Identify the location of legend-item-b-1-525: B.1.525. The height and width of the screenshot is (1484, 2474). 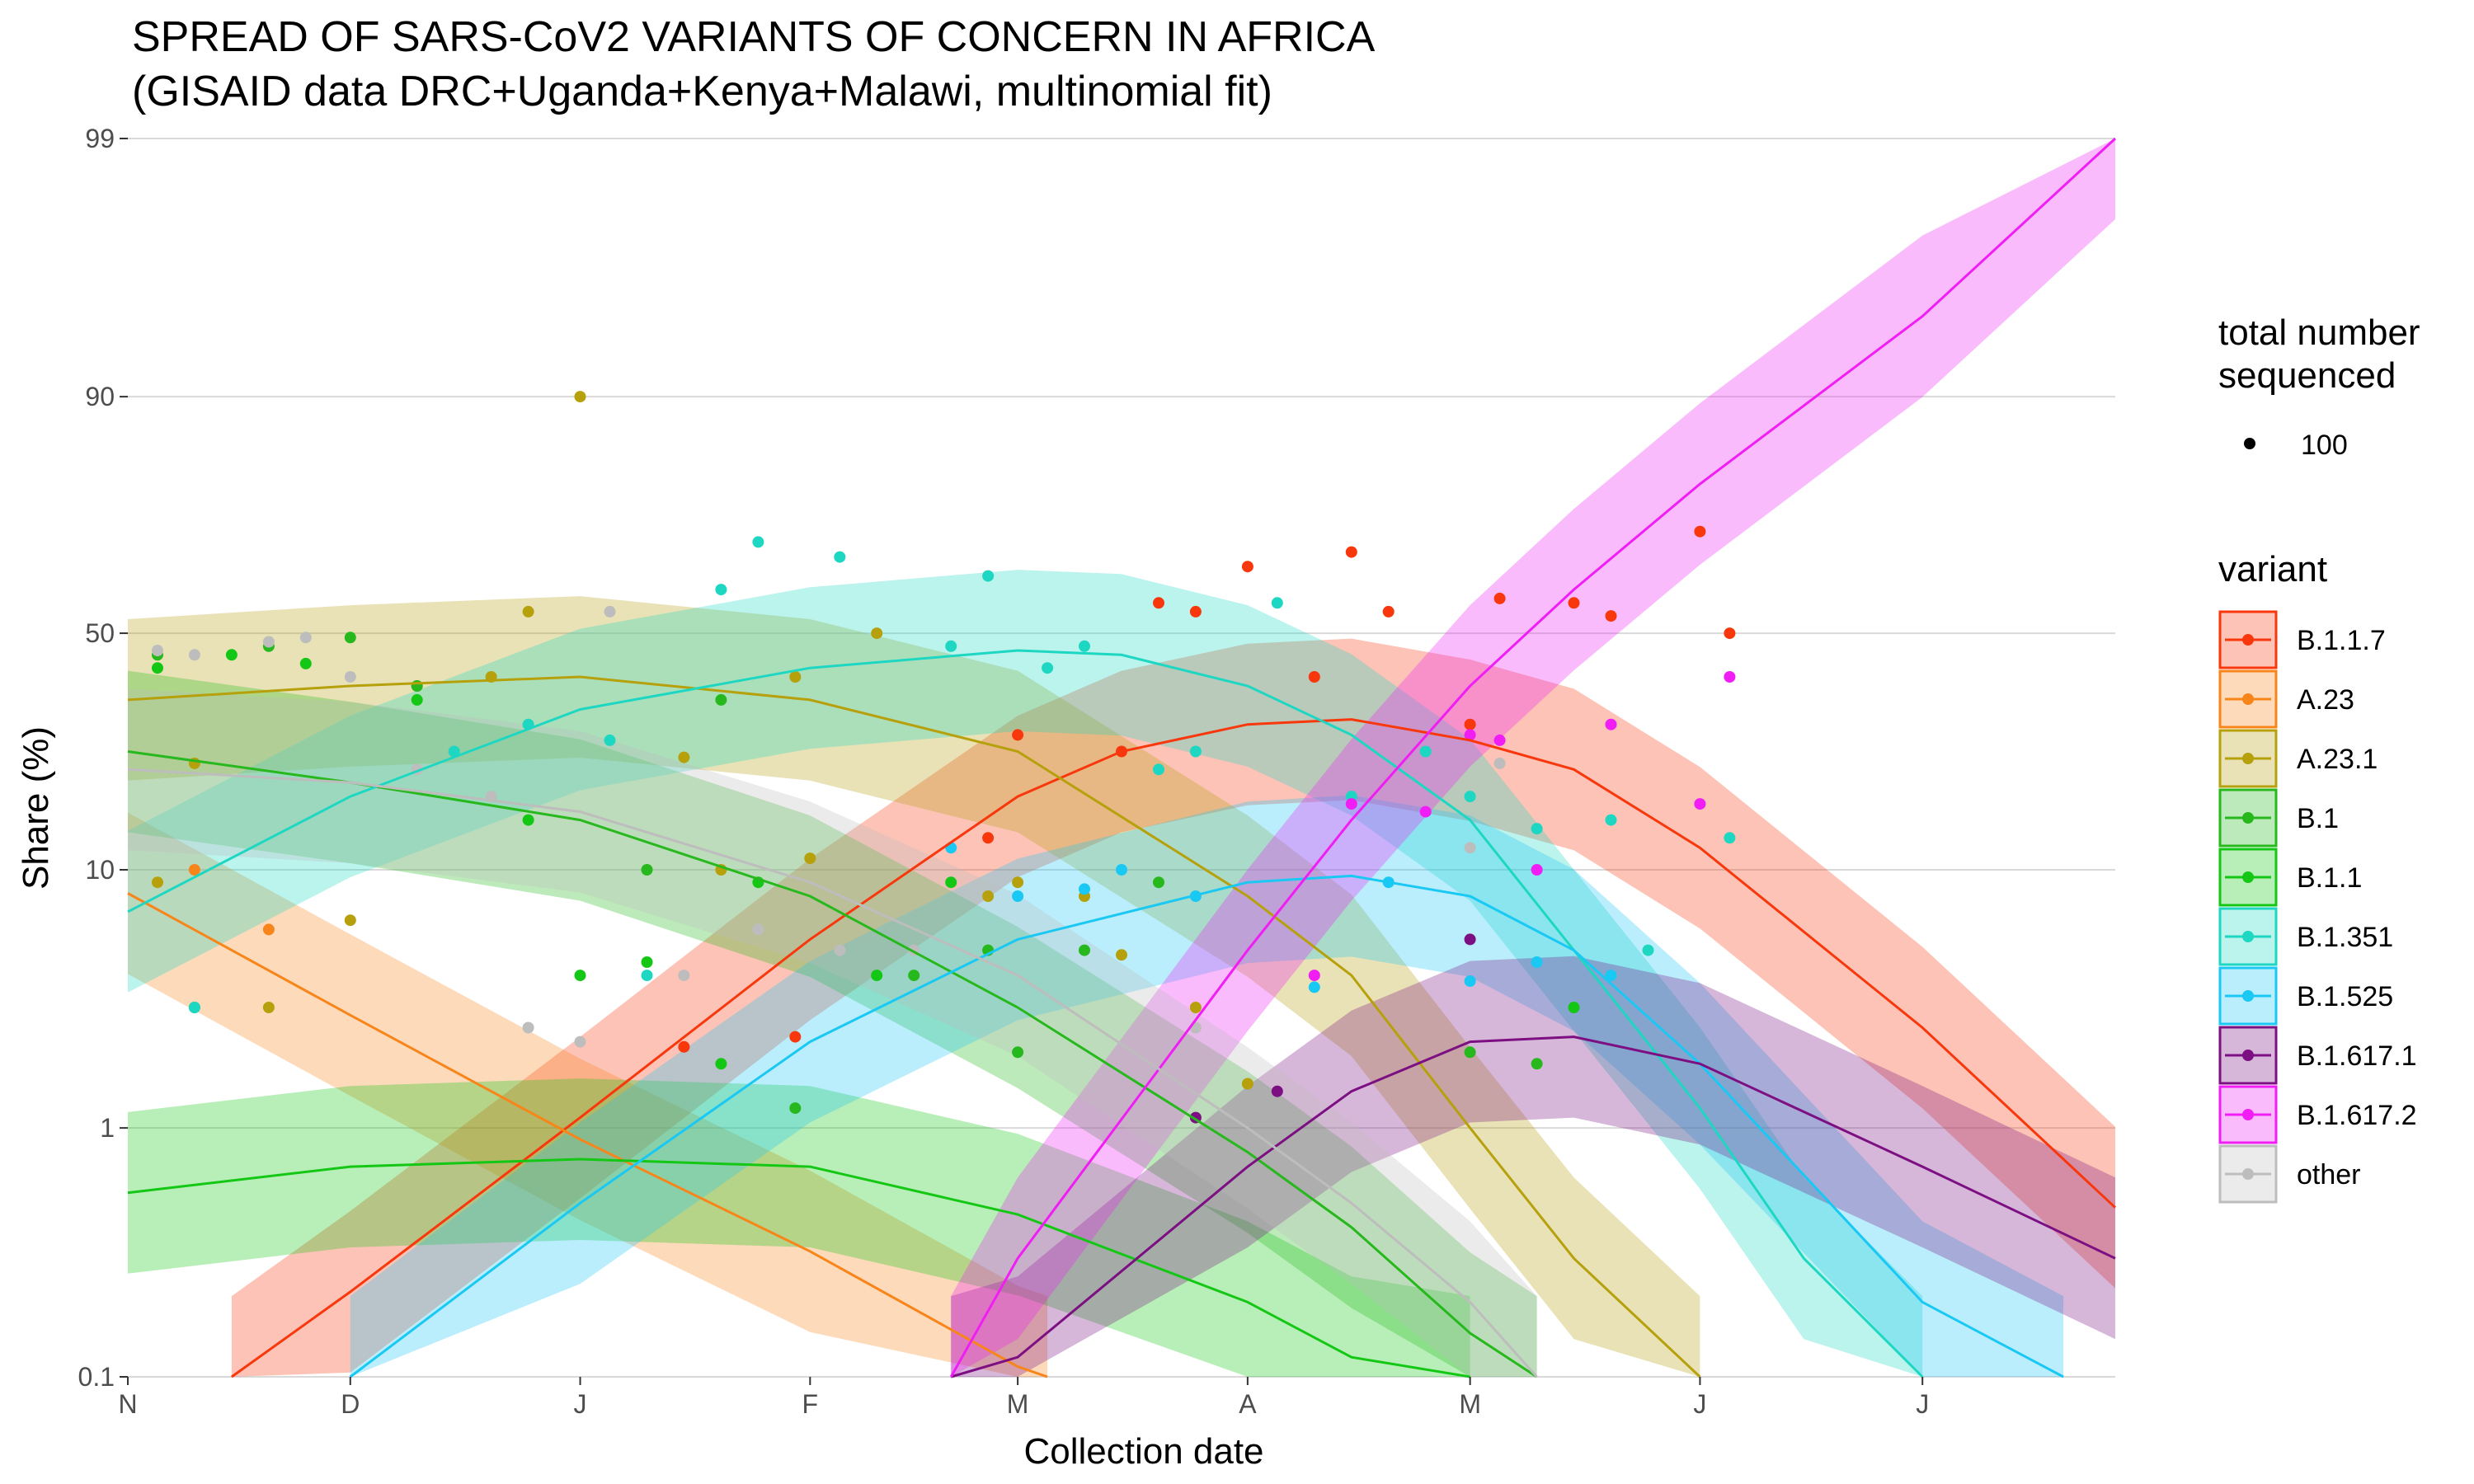
(2305, 996).